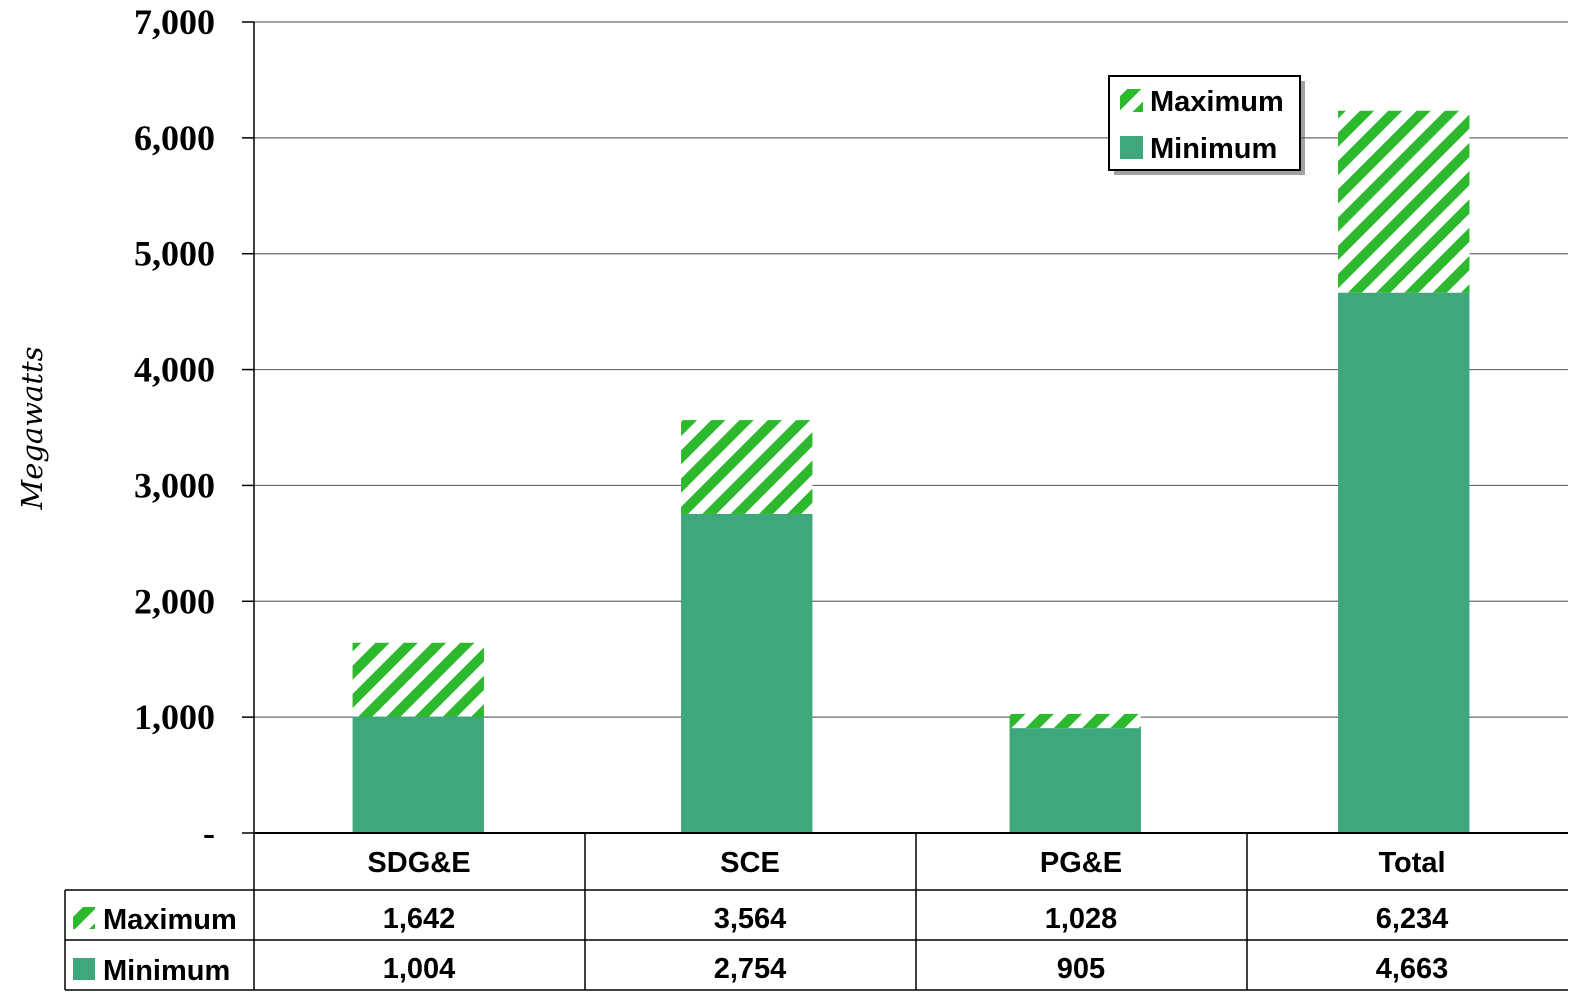 The width and height of the screenshot is (1572, 997). What do you see at coordinates (1206, 125) in the screenshot?
I see `legend: Maximum Minimum` at bounding box center [1206, 125].